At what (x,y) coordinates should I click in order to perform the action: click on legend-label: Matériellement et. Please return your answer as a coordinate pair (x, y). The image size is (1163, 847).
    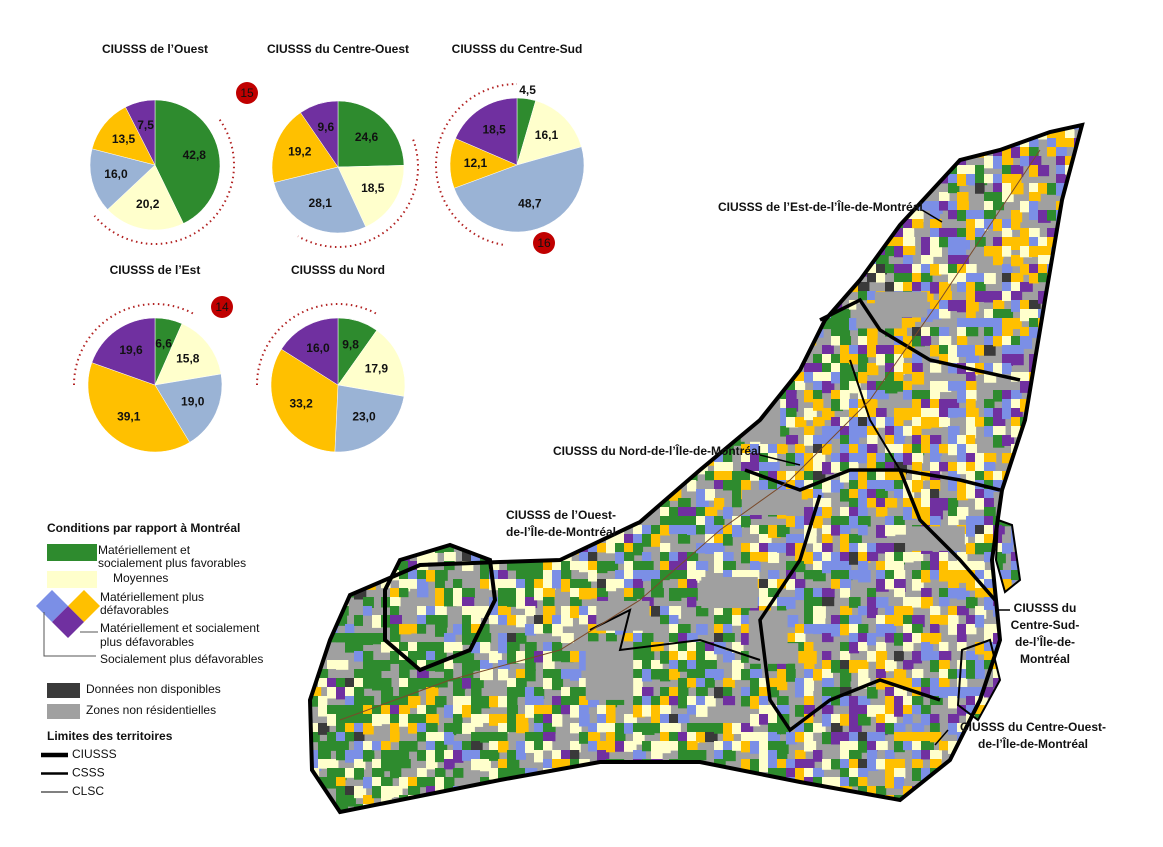
    Looking at the image, I should click on (144, 550).